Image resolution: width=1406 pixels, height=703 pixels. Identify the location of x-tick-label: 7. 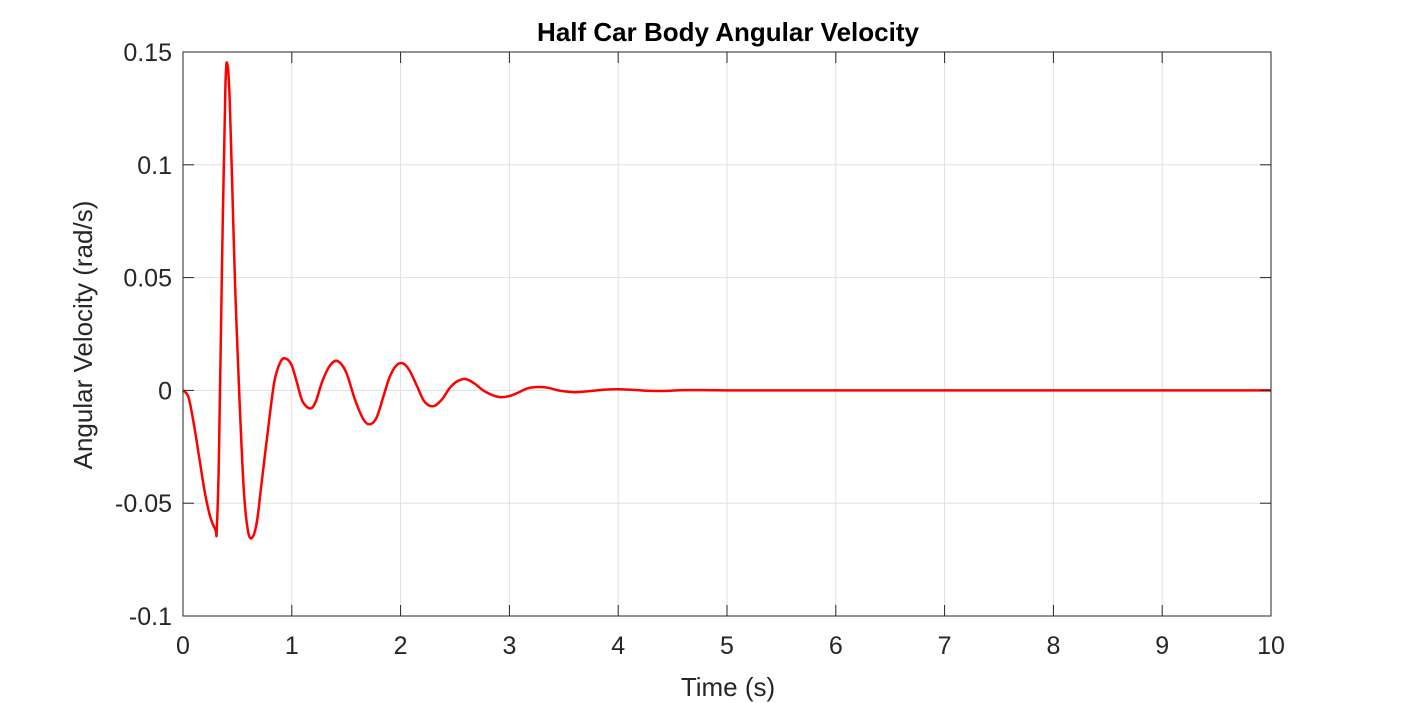
(945, 646).